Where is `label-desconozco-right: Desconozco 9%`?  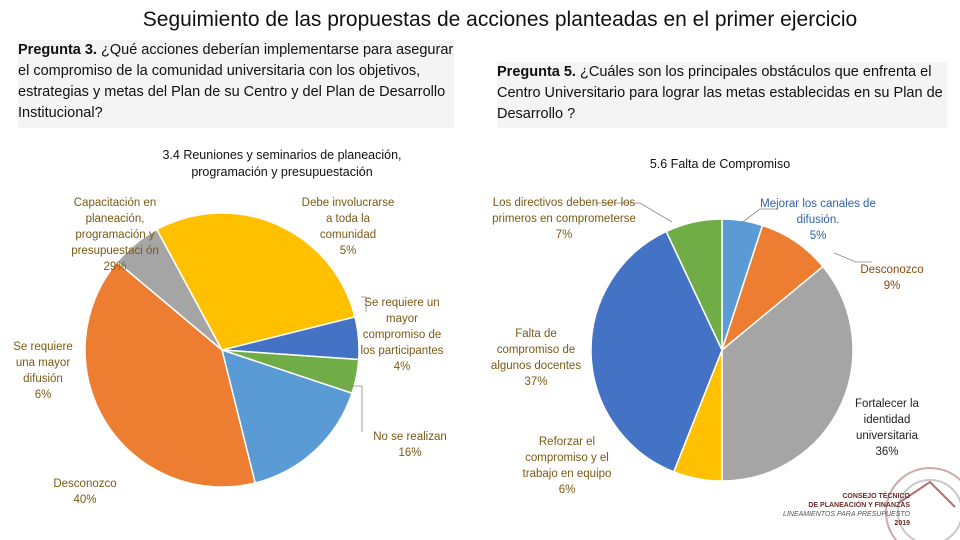 label-desconozco-right: Desconozco 9% is located at coordinates (892, 278).